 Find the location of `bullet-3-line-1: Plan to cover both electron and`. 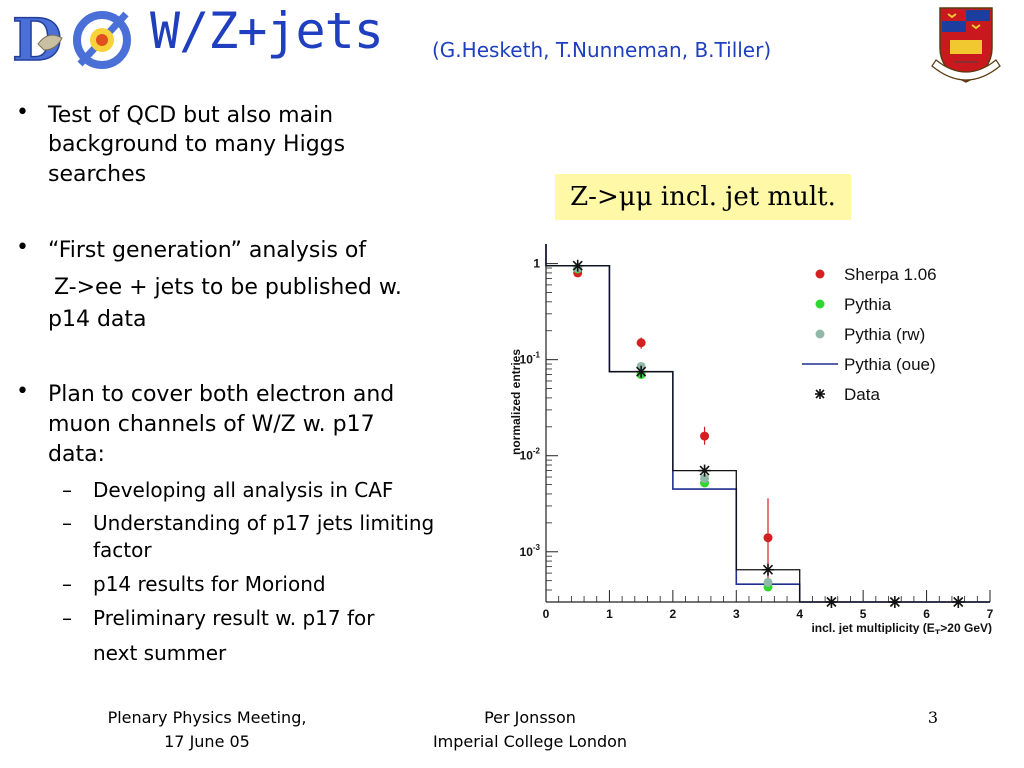

bullet-3-line-1: Plan to cover both electron and is located at coordinates (221, 394).